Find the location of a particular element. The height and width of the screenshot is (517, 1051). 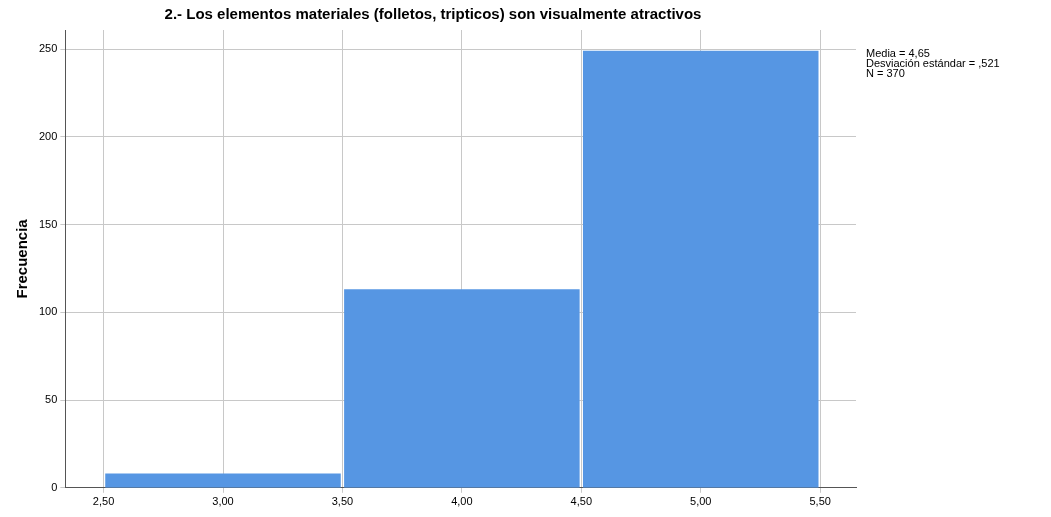

y-tick-label: 250 is located at coordinates (48, 48).